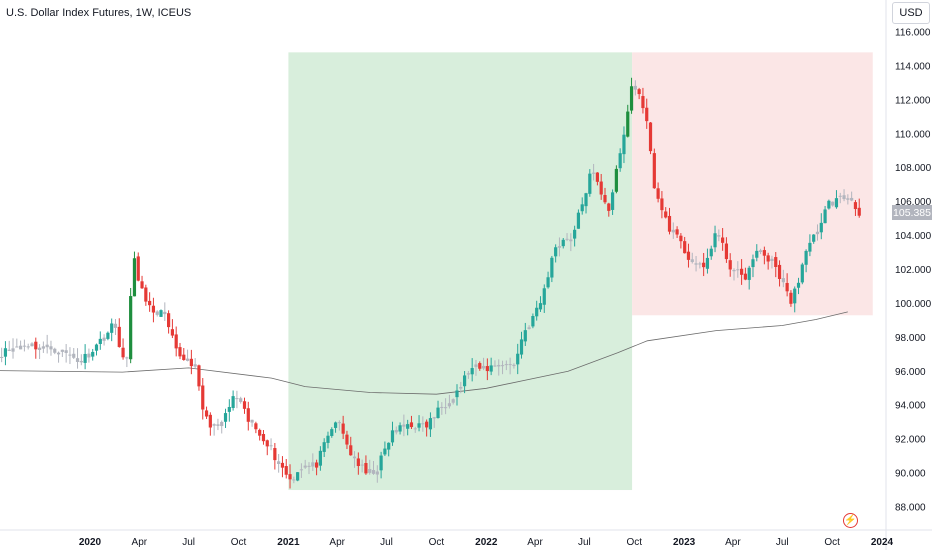 This screenshot has width=932, height=550. What do you see at coordinates (684, 542) in the screenshot?
I see `x-tick-label: 2023` at bounding box center [684, 542].